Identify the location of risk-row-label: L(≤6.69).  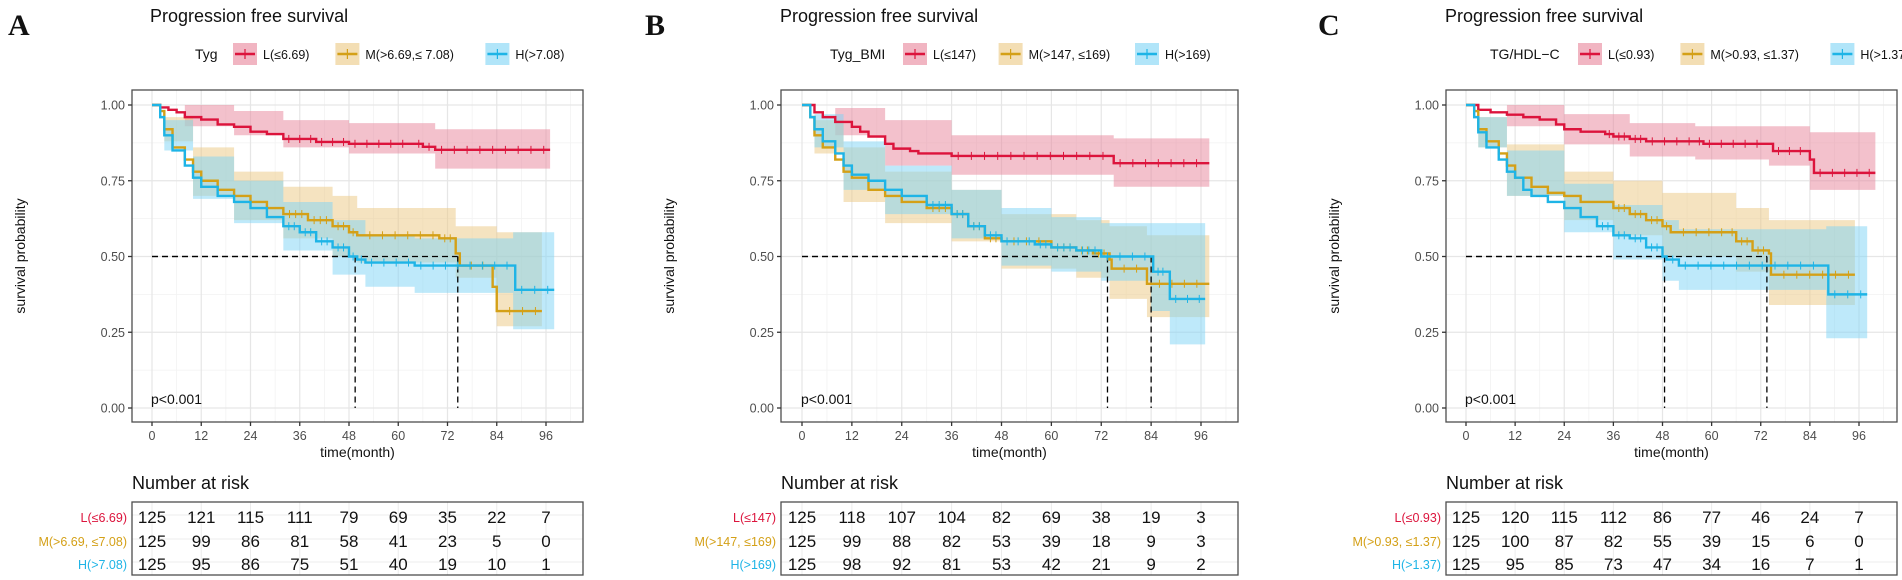
(104, 518).